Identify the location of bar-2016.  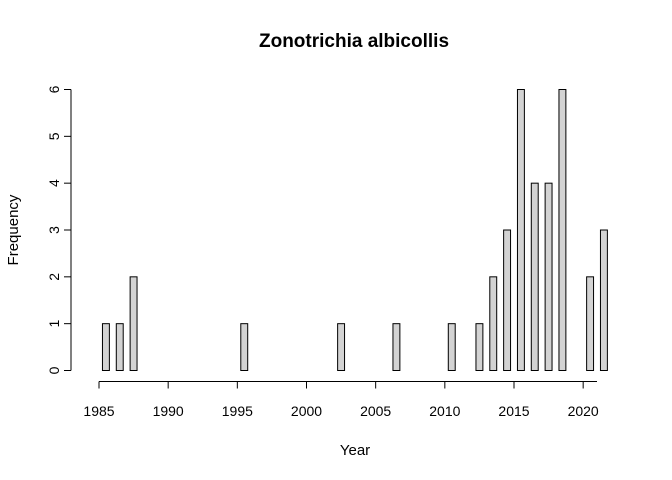
(534, 276).